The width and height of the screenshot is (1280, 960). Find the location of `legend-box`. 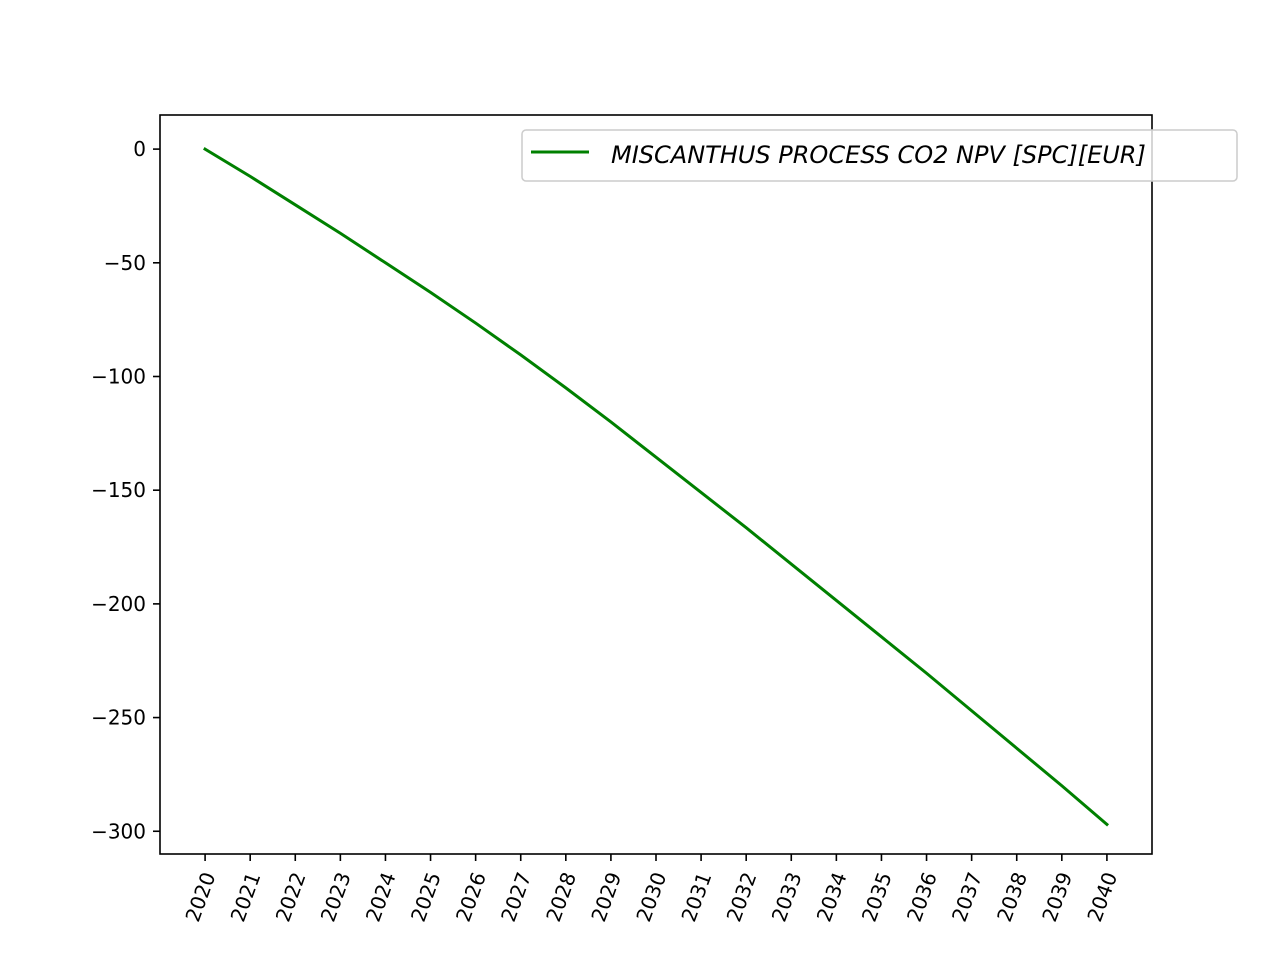

legend-box is located at coordinates (879, 155).